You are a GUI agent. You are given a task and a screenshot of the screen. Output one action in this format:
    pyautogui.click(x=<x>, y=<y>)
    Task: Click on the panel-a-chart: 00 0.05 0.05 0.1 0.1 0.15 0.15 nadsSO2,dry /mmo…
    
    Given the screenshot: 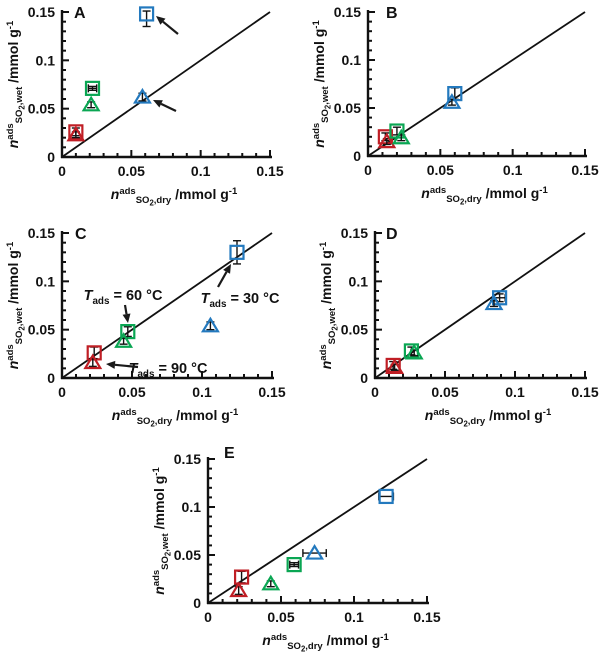 What is the action you would take?
    pyautogui.click(x=144, y=106)
    